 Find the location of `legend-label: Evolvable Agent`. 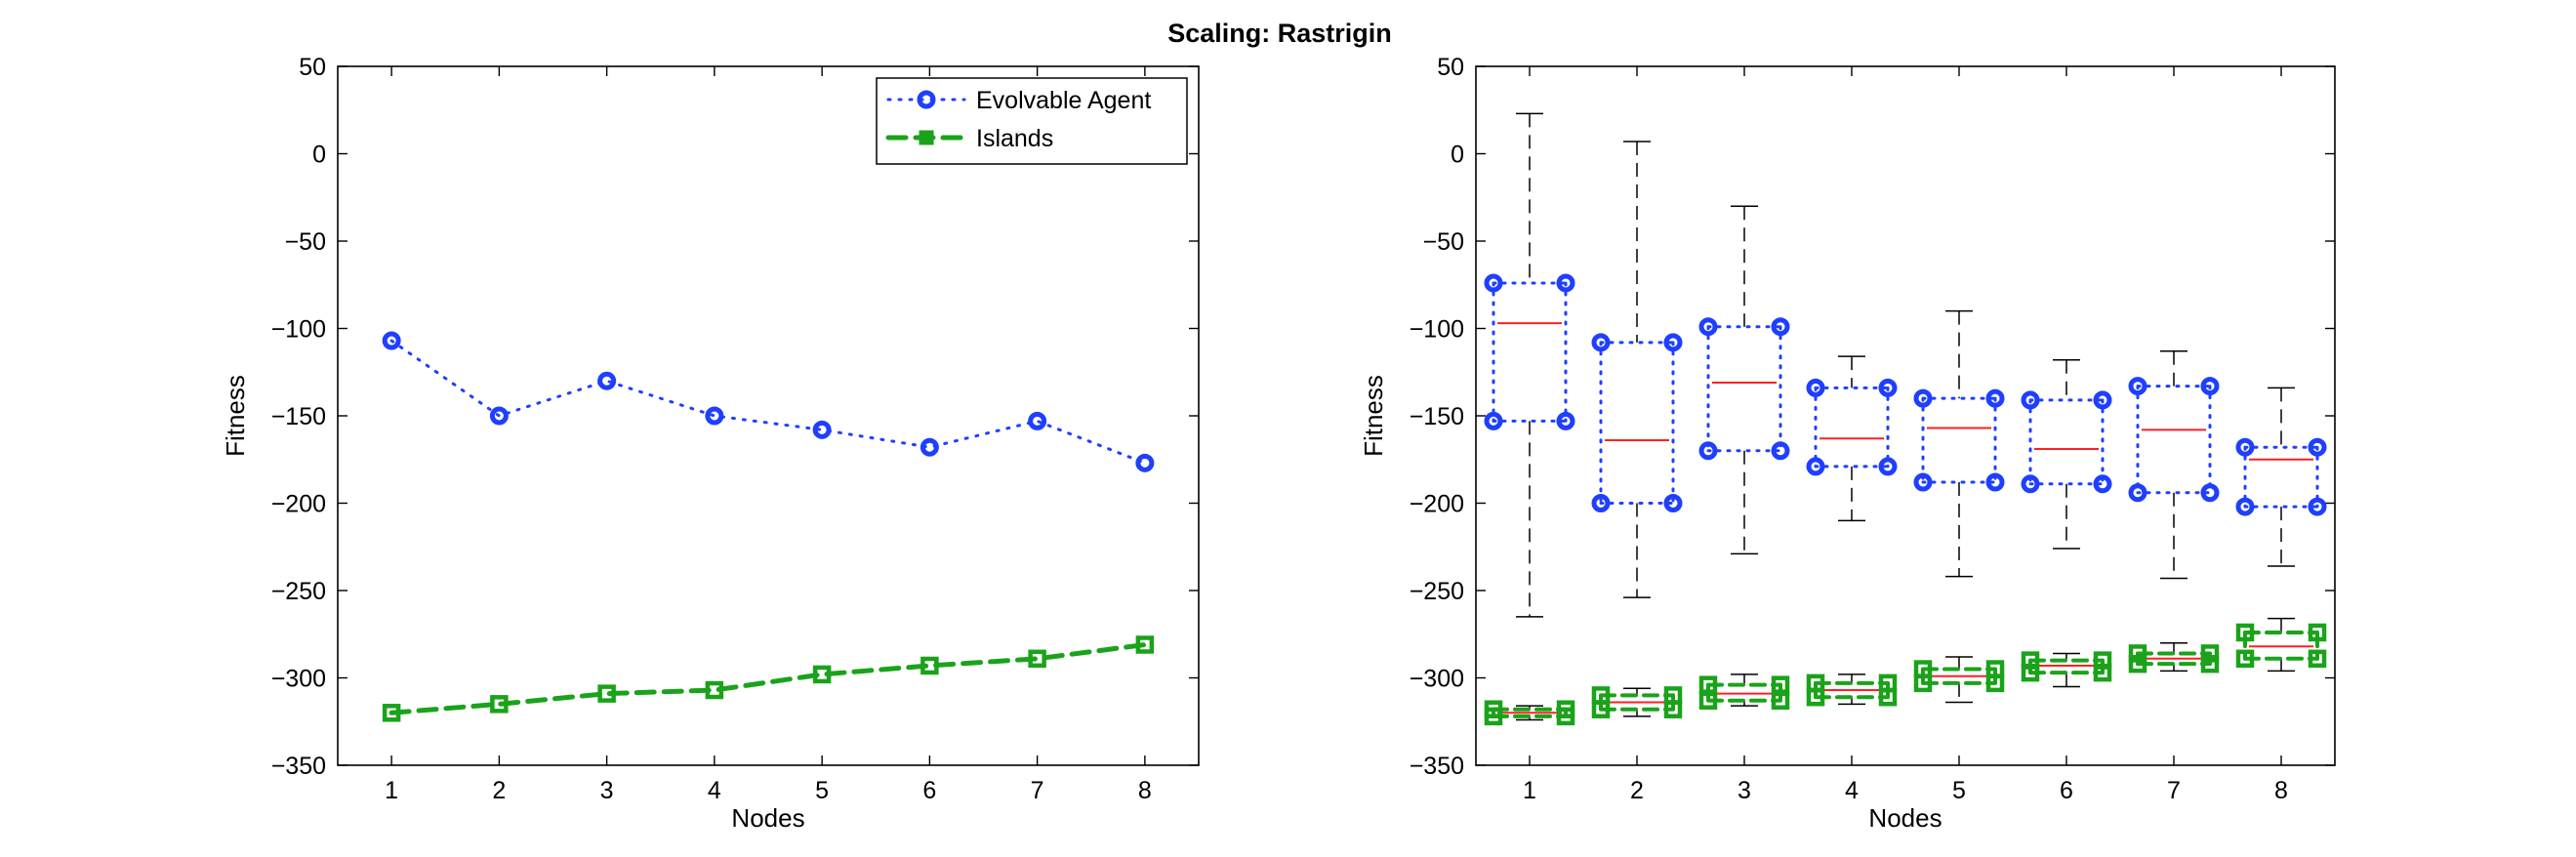

legend-label: Evolvable Agent is located at coordinates (1063, 100).